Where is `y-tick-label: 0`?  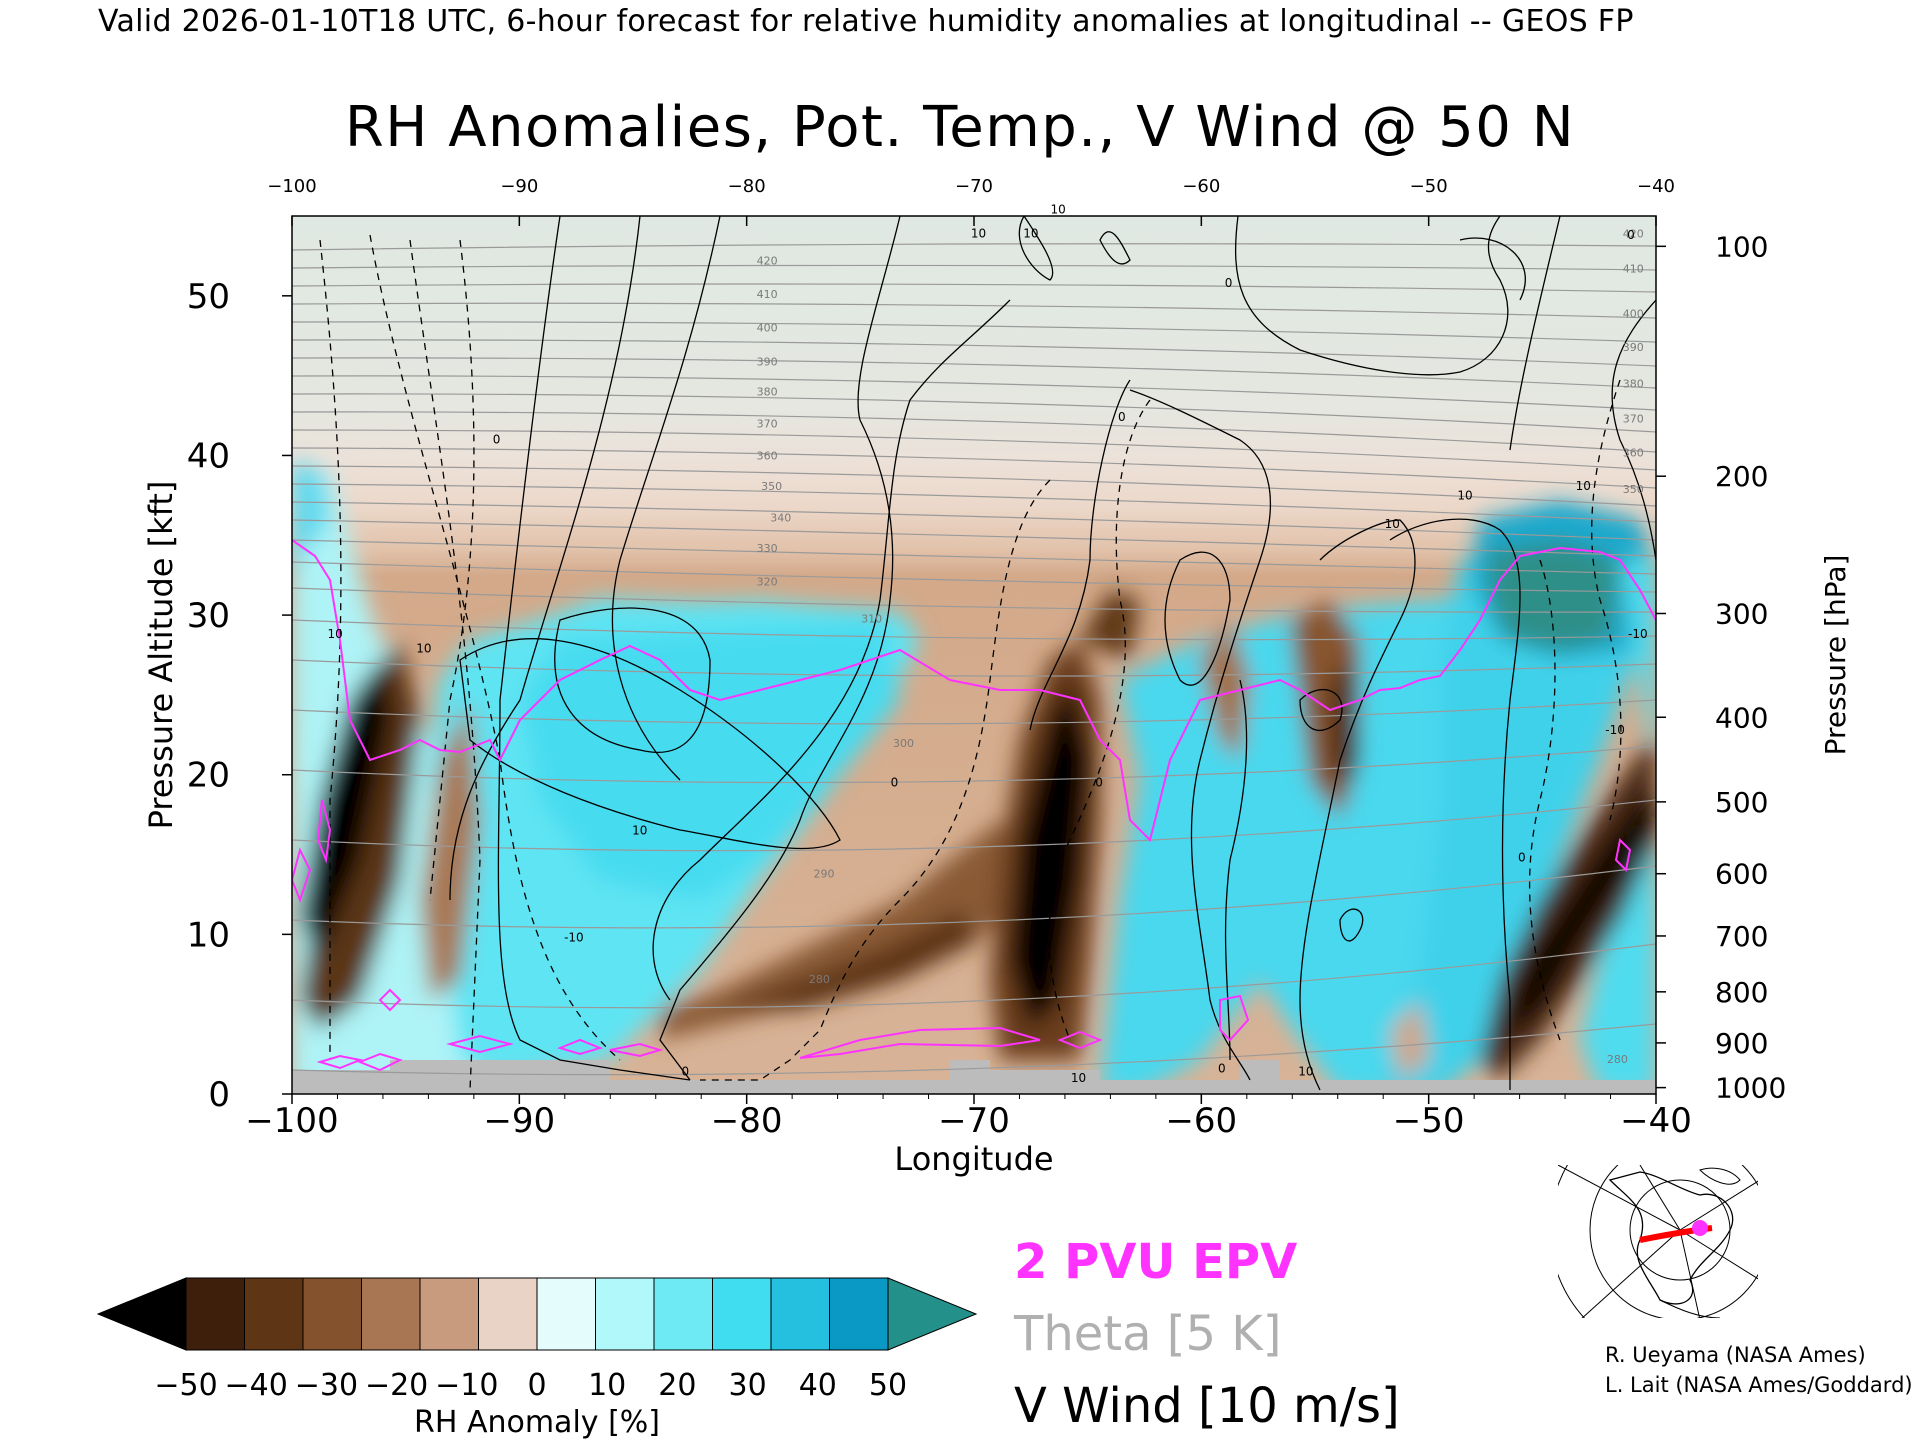
y-tick-label: 0 is located at coordinates (219, 1095).